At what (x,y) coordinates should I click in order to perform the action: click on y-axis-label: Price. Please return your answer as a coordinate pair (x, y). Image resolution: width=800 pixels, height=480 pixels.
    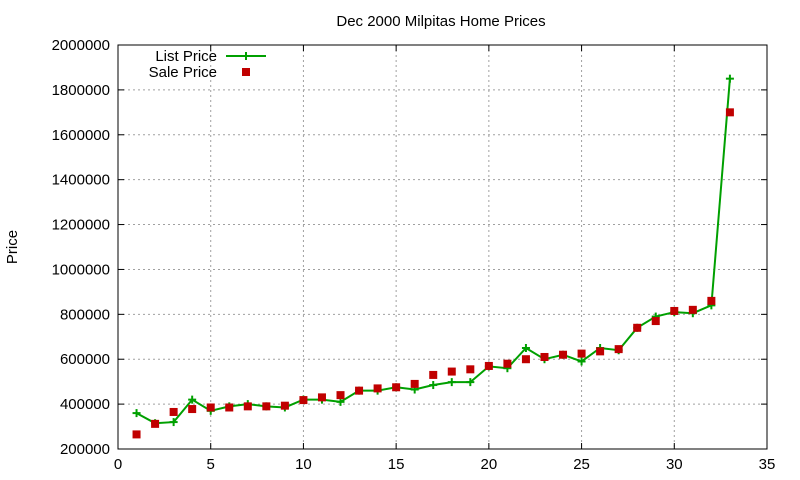
    Looking at the image, I should click on (12, 247).